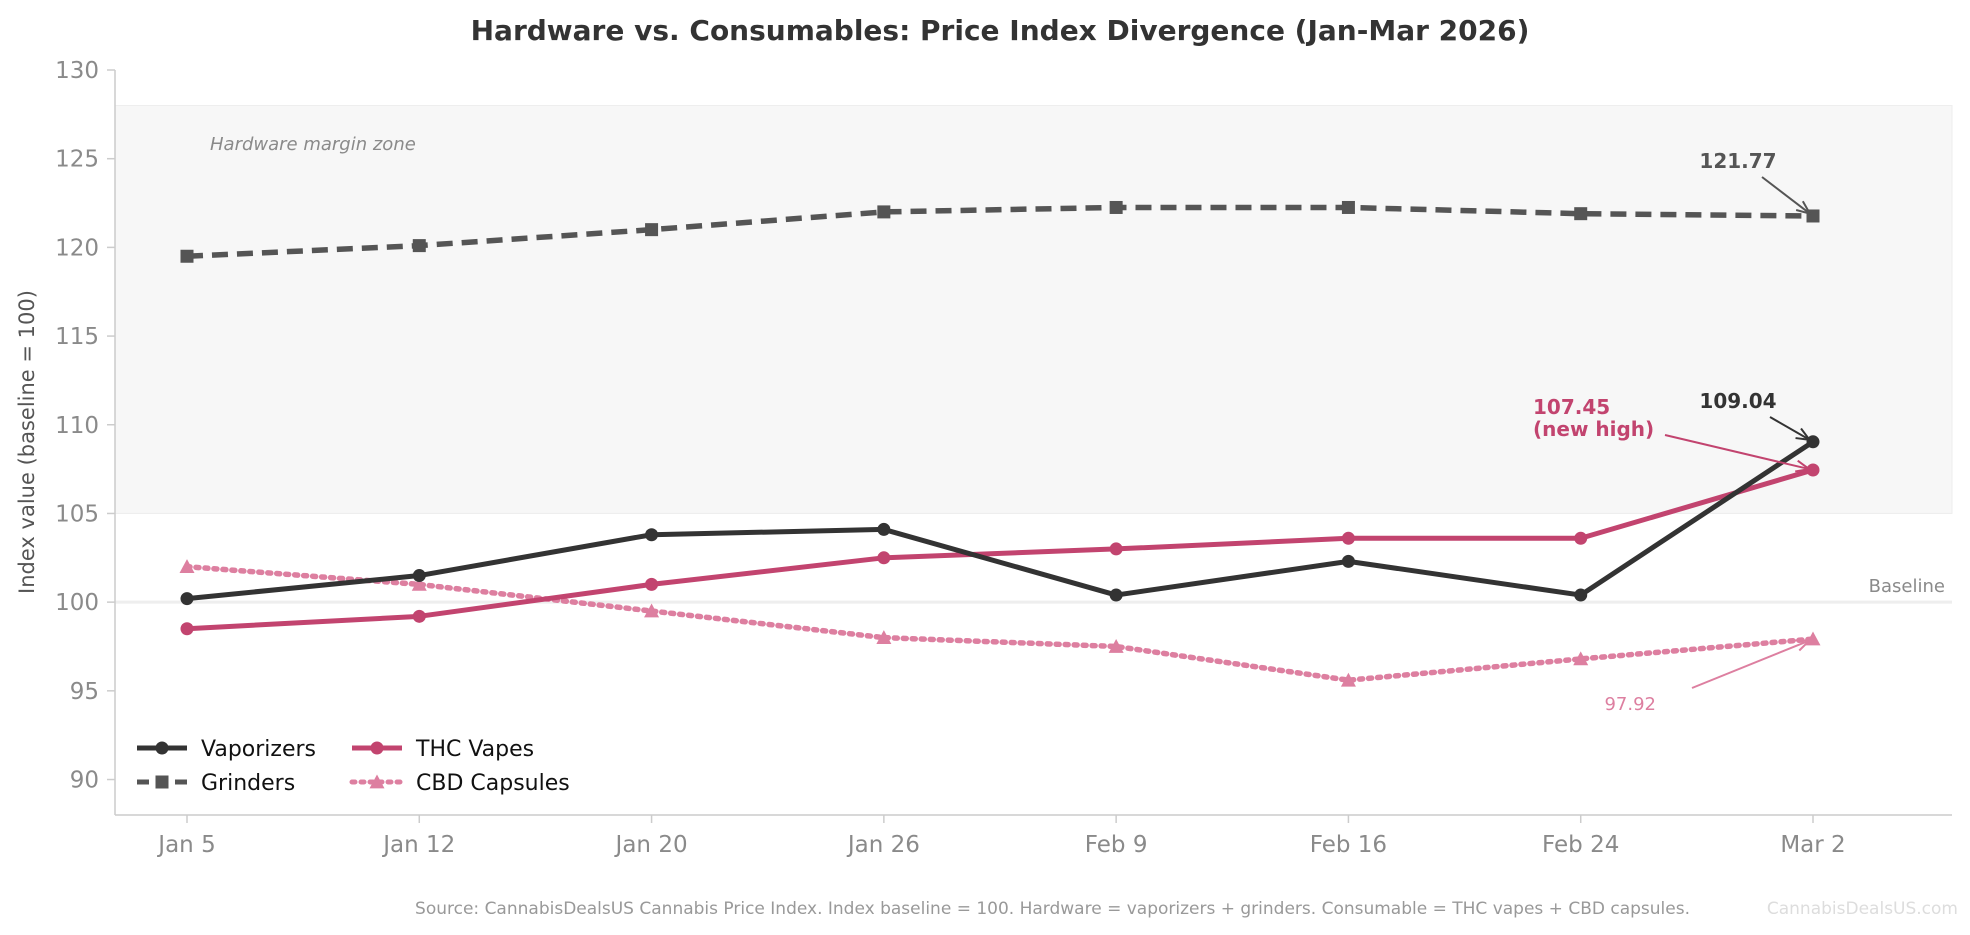 Image resolution: width=1970 pixels, height=935 pixels. I want to click on annotation-cbd-capsules: 97.92, so click(1708, 677).